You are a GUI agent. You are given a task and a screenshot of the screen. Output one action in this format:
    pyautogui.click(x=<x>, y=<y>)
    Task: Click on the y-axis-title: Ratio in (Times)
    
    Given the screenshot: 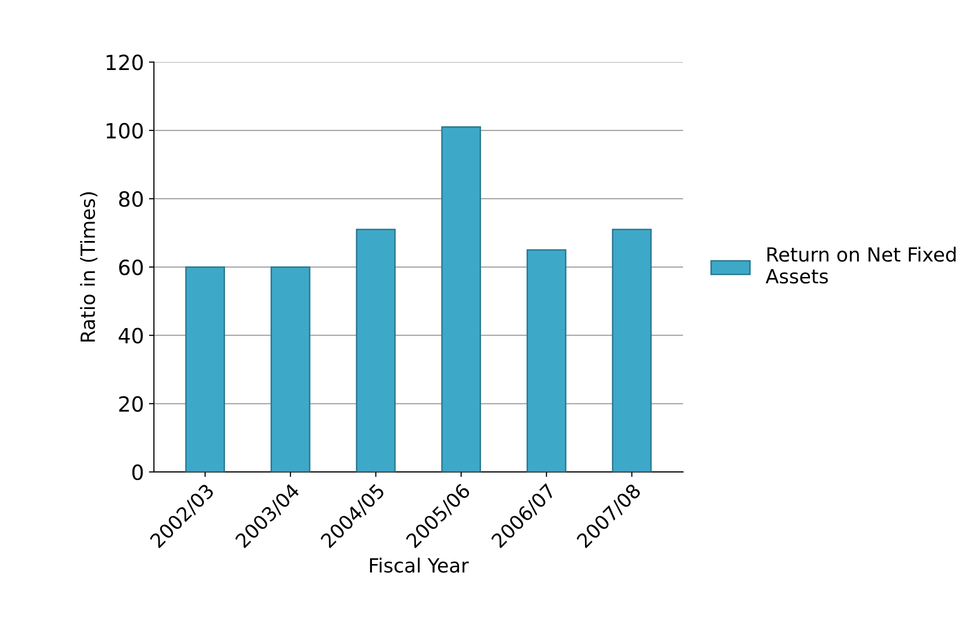 What is the action you would take?
    pyautogui.click(x=89, y=267)
    